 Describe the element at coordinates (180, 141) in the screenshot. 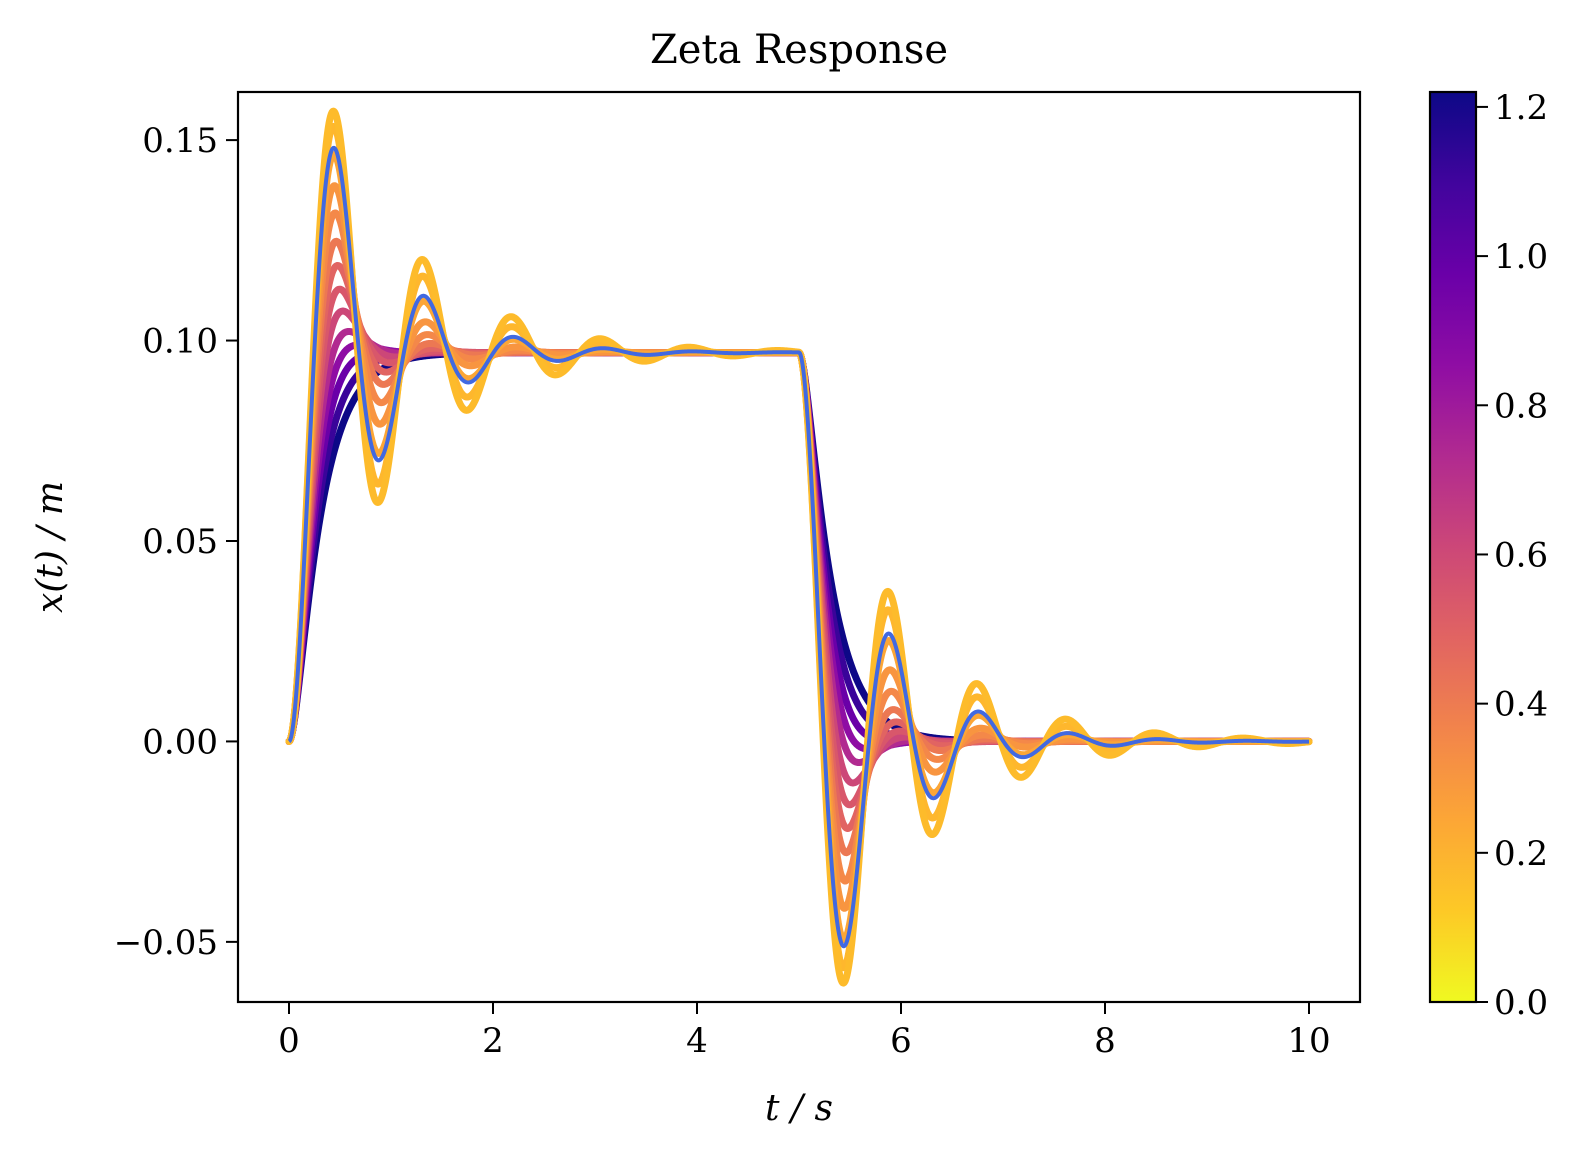

I see `y-tick-label: 0.15` at that location.